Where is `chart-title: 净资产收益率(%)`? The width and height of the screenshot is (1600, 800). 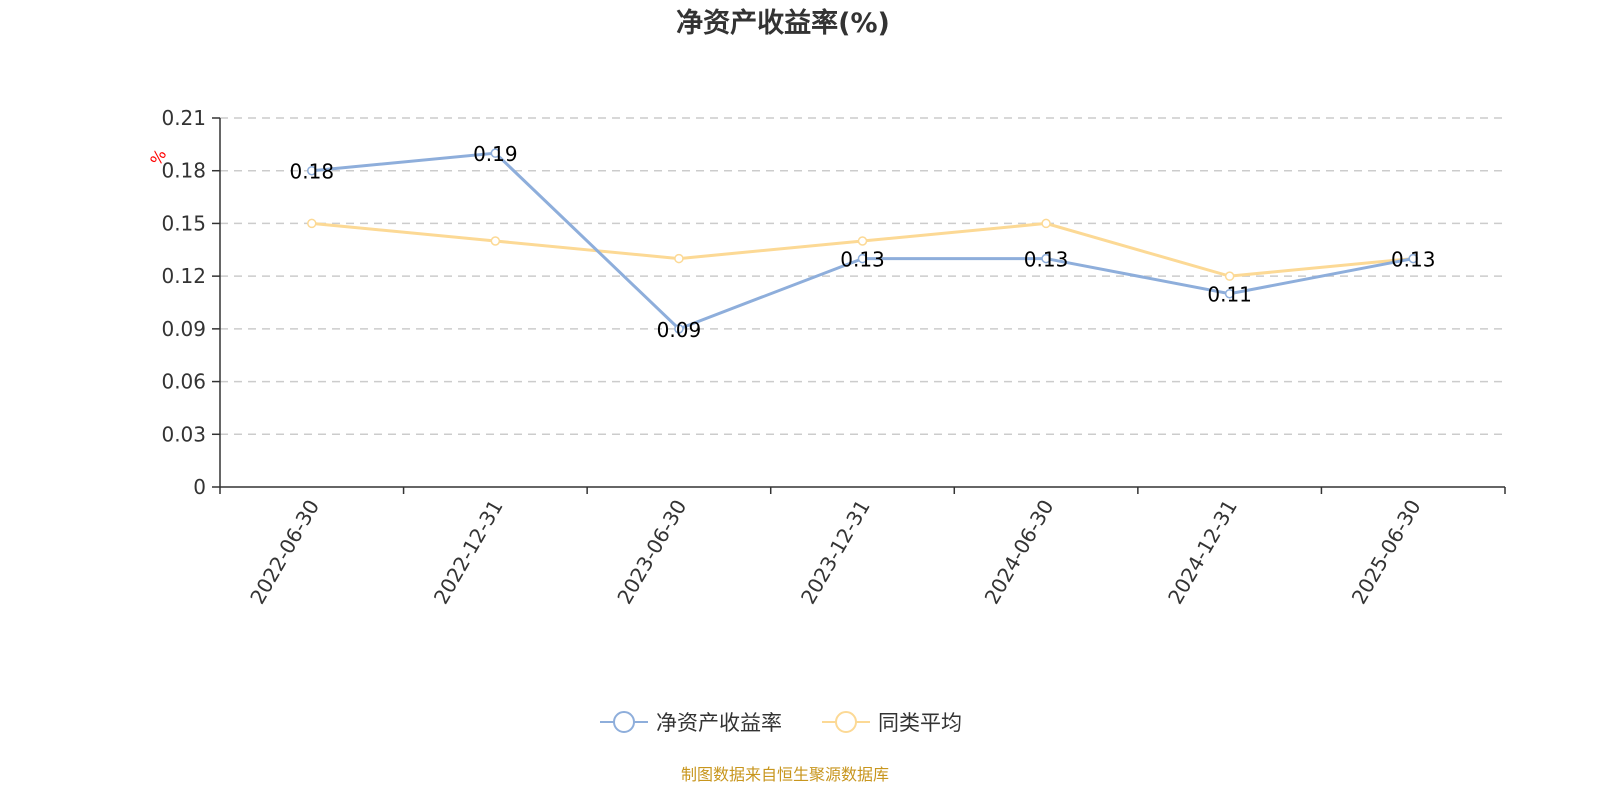
chart-title: 净资产收益率(%) is located at coordinates (783, 23).